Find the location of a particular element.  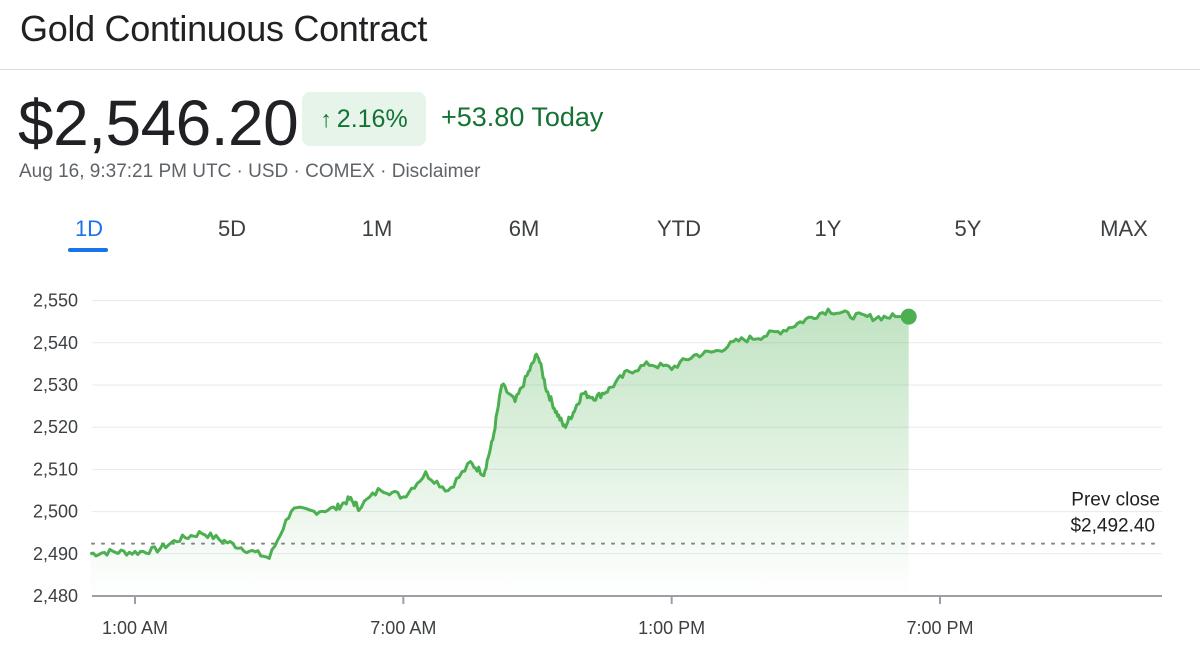

y-tick-label: 2,500 is located at coordinates (55, 512).